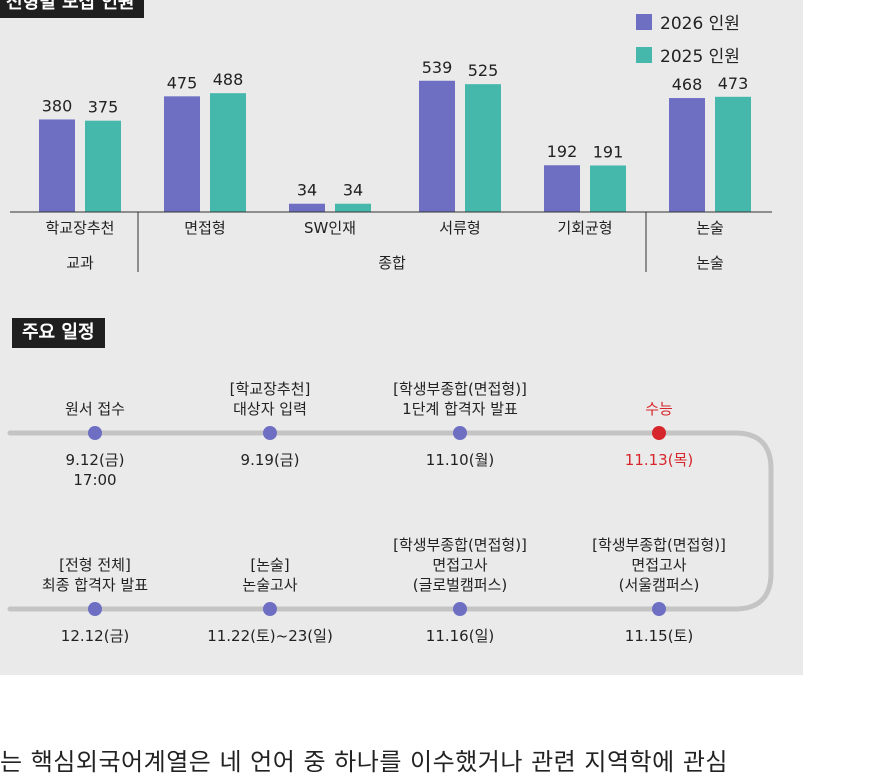  I want to click on top-row-event-date: 11.10(월), so click(460, 460).